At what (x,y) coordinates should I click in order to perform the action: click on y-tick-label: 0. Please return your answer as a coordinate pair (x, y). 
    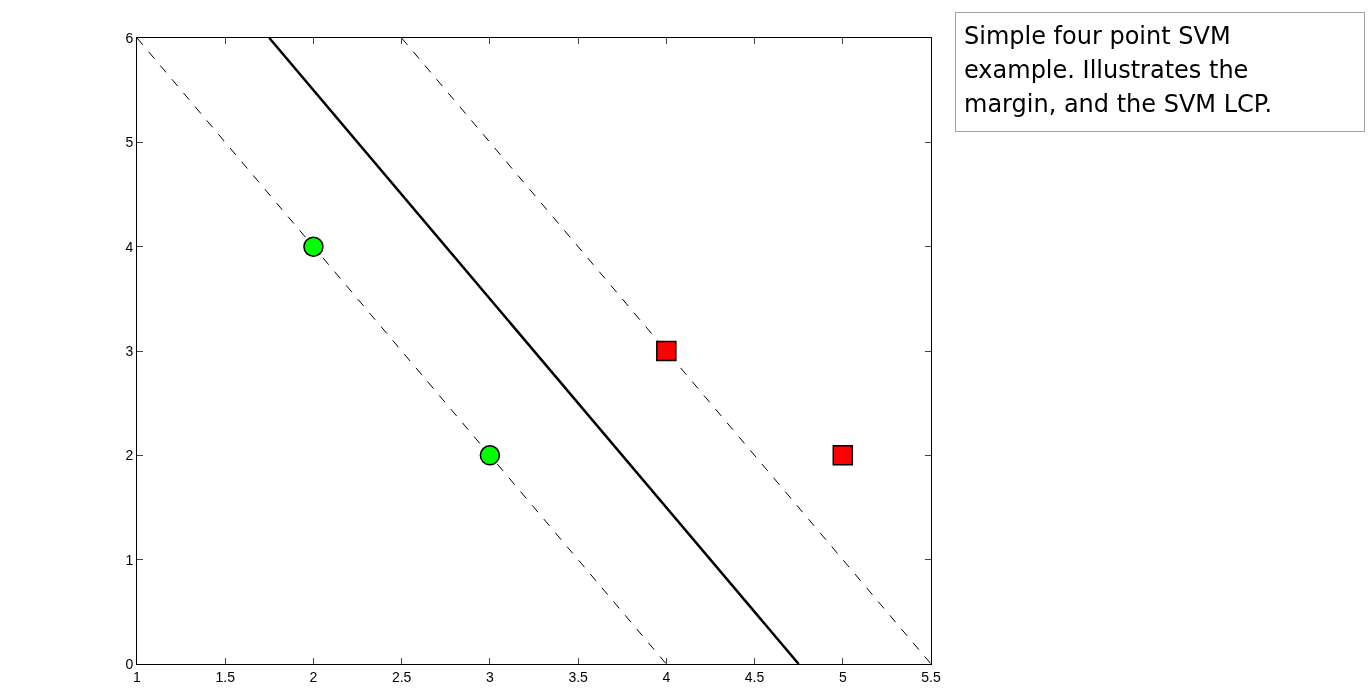
    Looking at the image, I should click on (129, 663).